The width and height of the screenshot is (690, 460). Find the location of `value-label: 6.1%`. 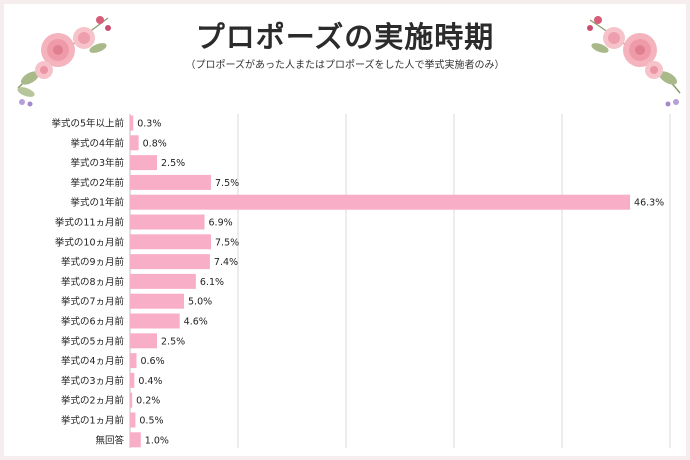

value-label: 6.1% is located at coordinates (212, 282).